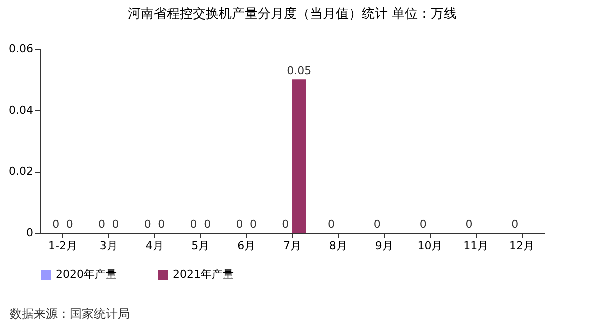  Describe the element at coordinates (384, 246) in the screenshot. I see `x-tick-label: 9月` at that location.